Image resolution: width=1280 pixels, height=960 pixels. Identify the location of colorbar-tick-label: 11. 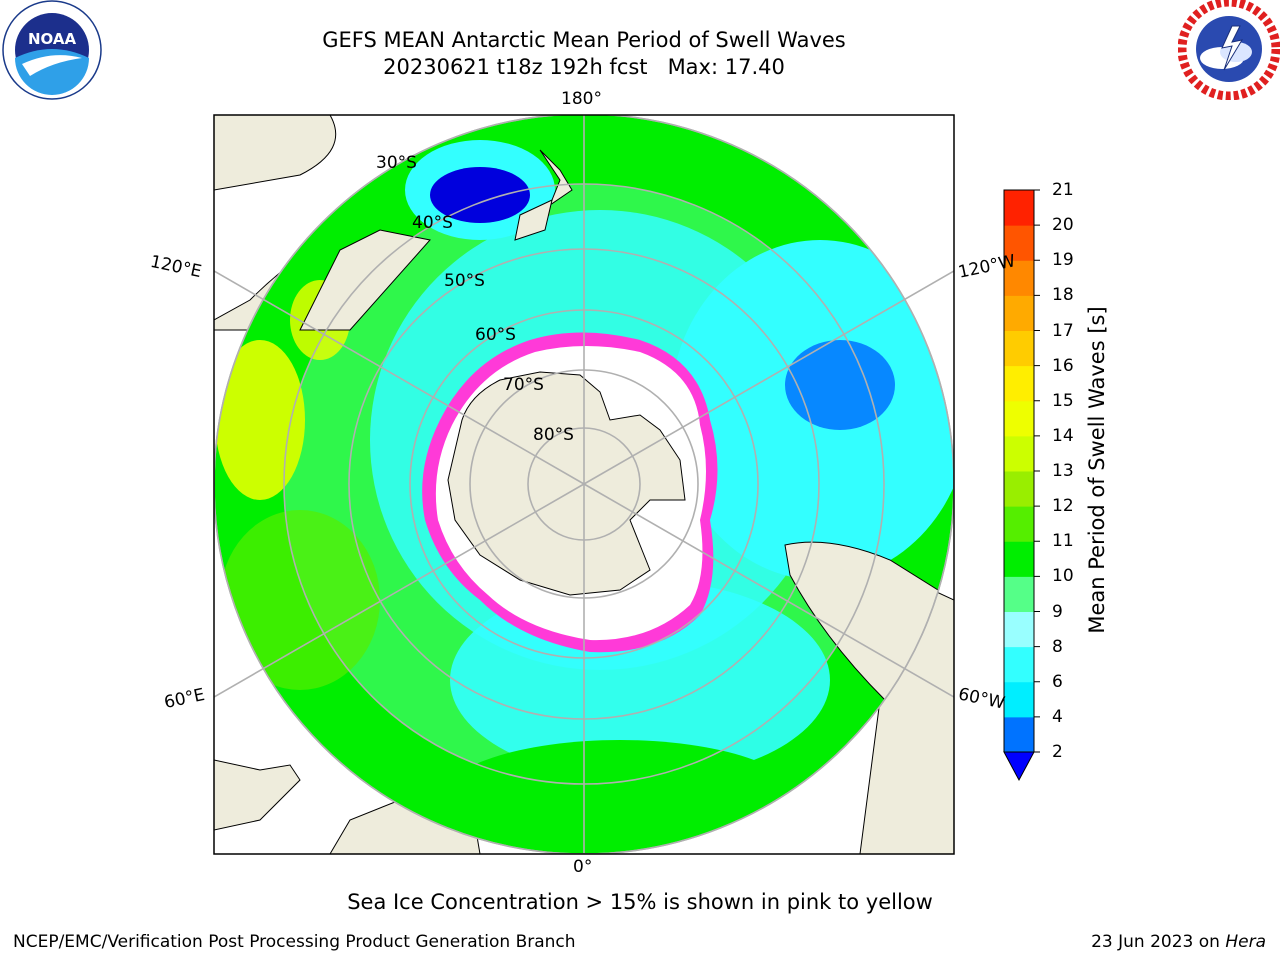
(1063, 541).